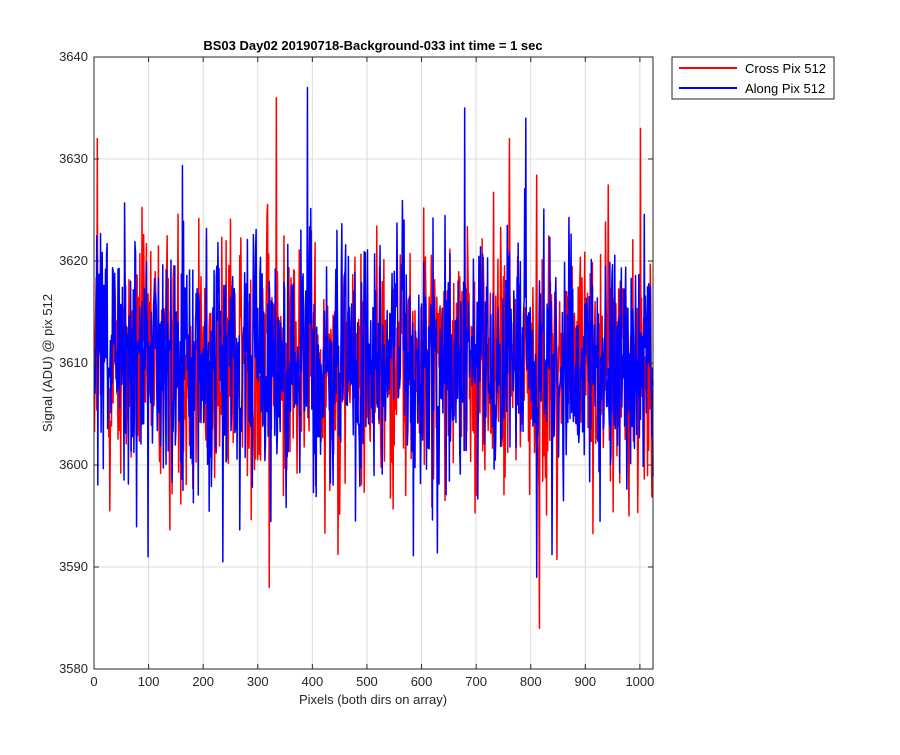  Describe the element at coordinates (73, 566) in the screenshot. I see `y-tick-label: 3590` at that location.